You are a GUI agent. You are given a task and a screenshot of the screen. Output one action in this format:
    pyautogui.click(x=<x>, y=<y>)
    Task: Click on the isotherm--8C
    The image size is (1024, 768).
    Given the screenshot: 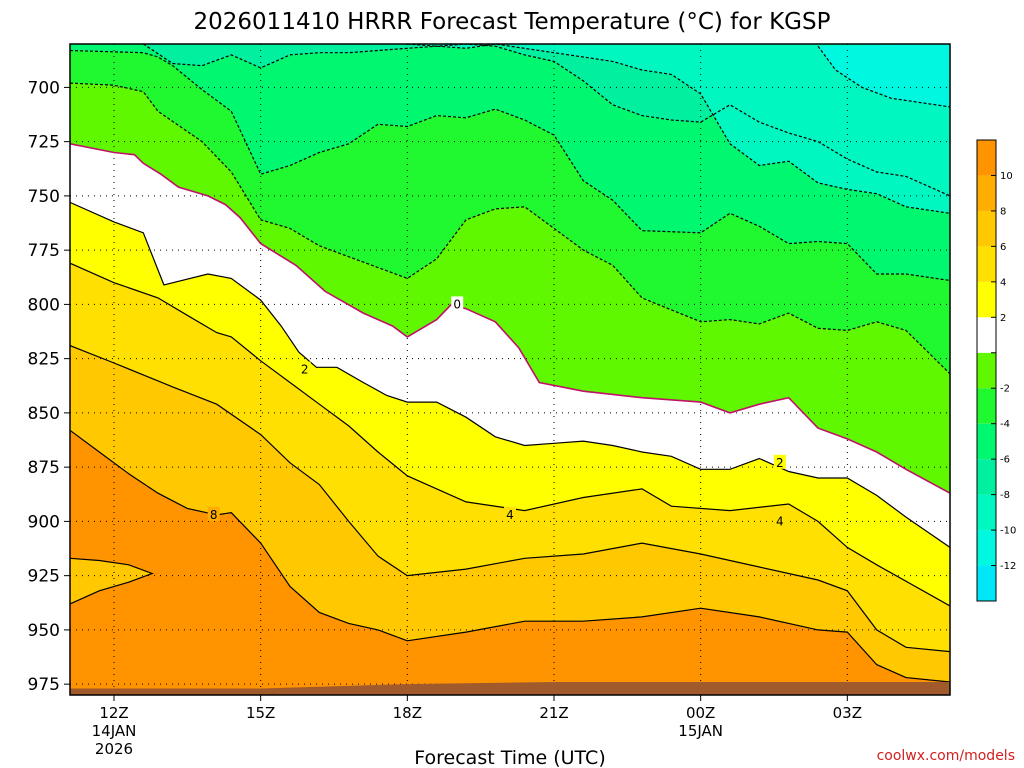 What is the action you would take?
    pyautogui.click(x=678, y=129)
    